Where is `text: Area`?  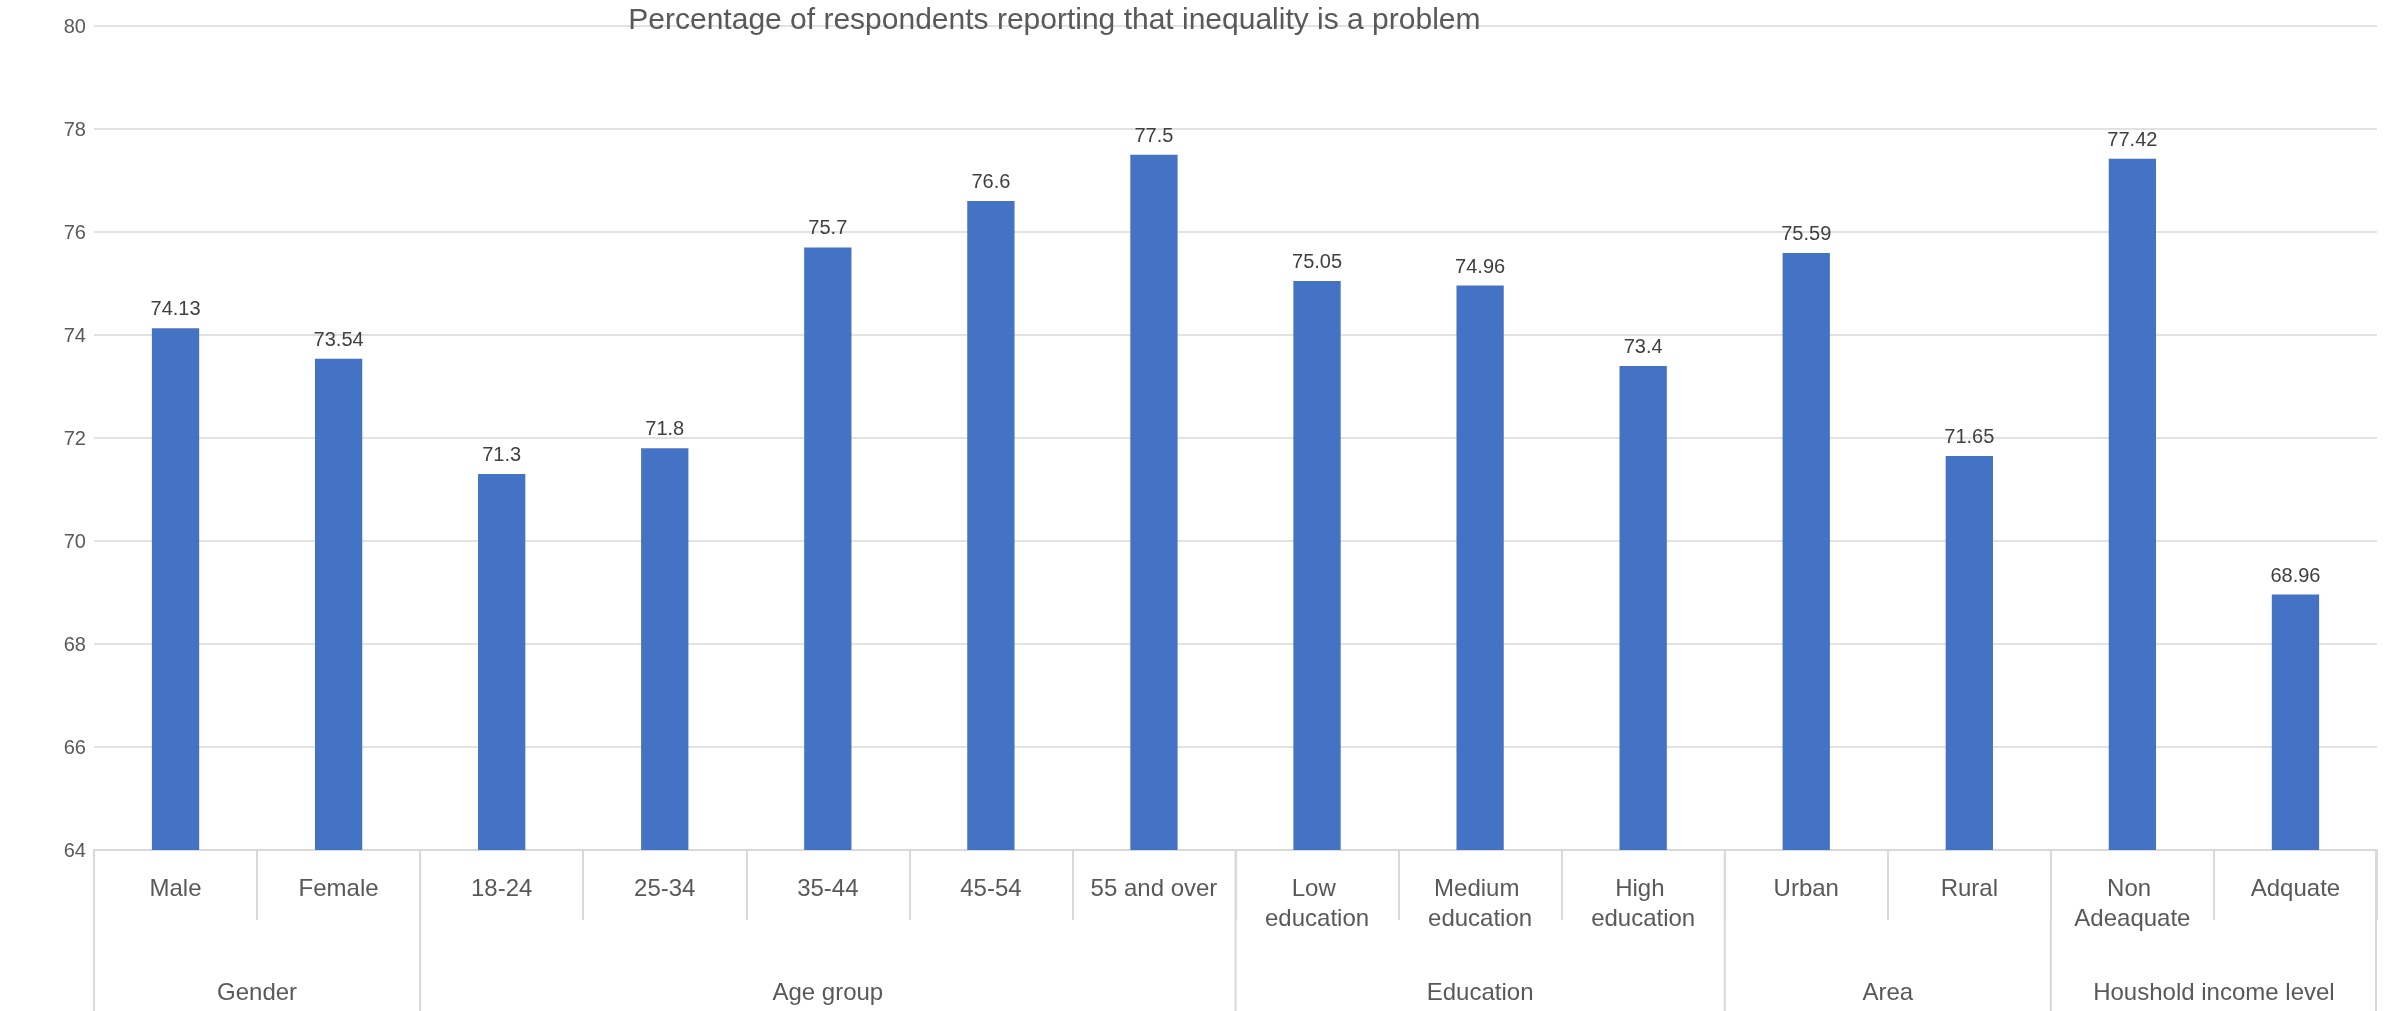 text: Area is located at coordinates (1888, 991).